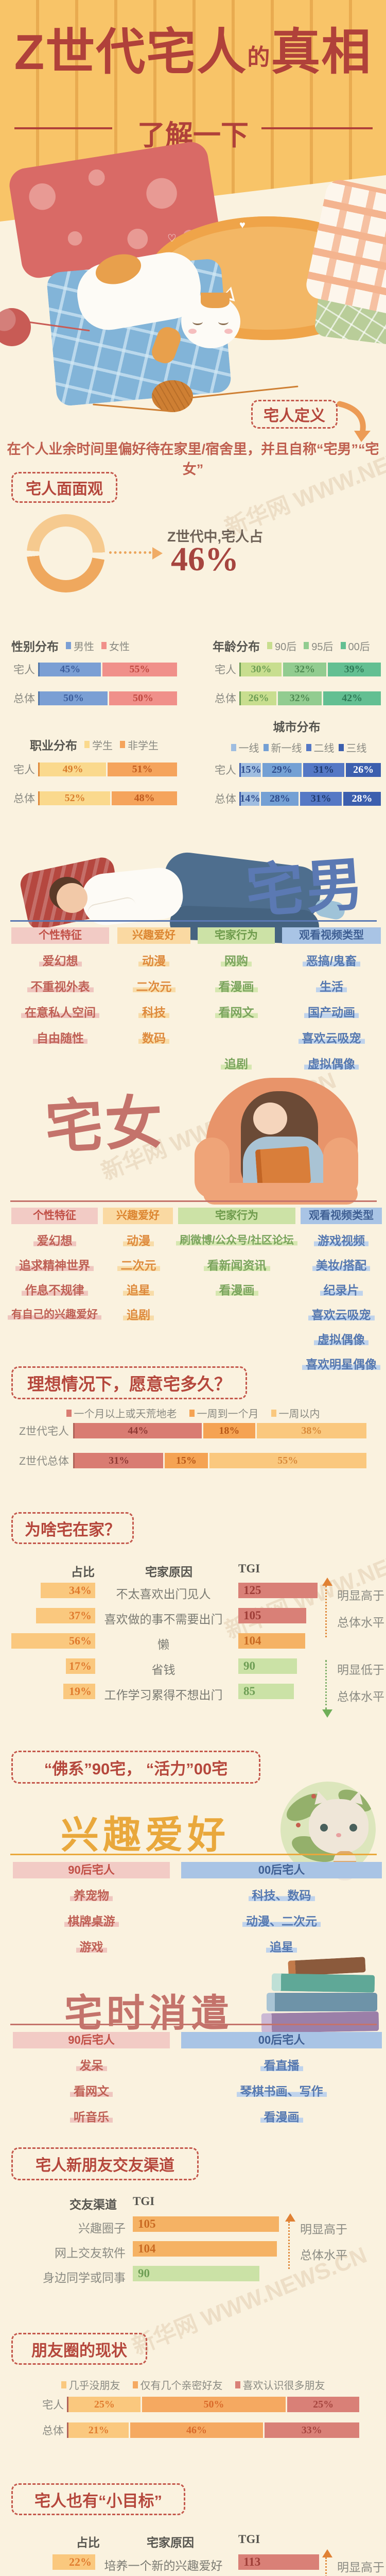 This screenshot has height=2576, width=386. Describe the element at coordinates (321, 52) in the screenshot. I see `title-emph: 真相` at that location.